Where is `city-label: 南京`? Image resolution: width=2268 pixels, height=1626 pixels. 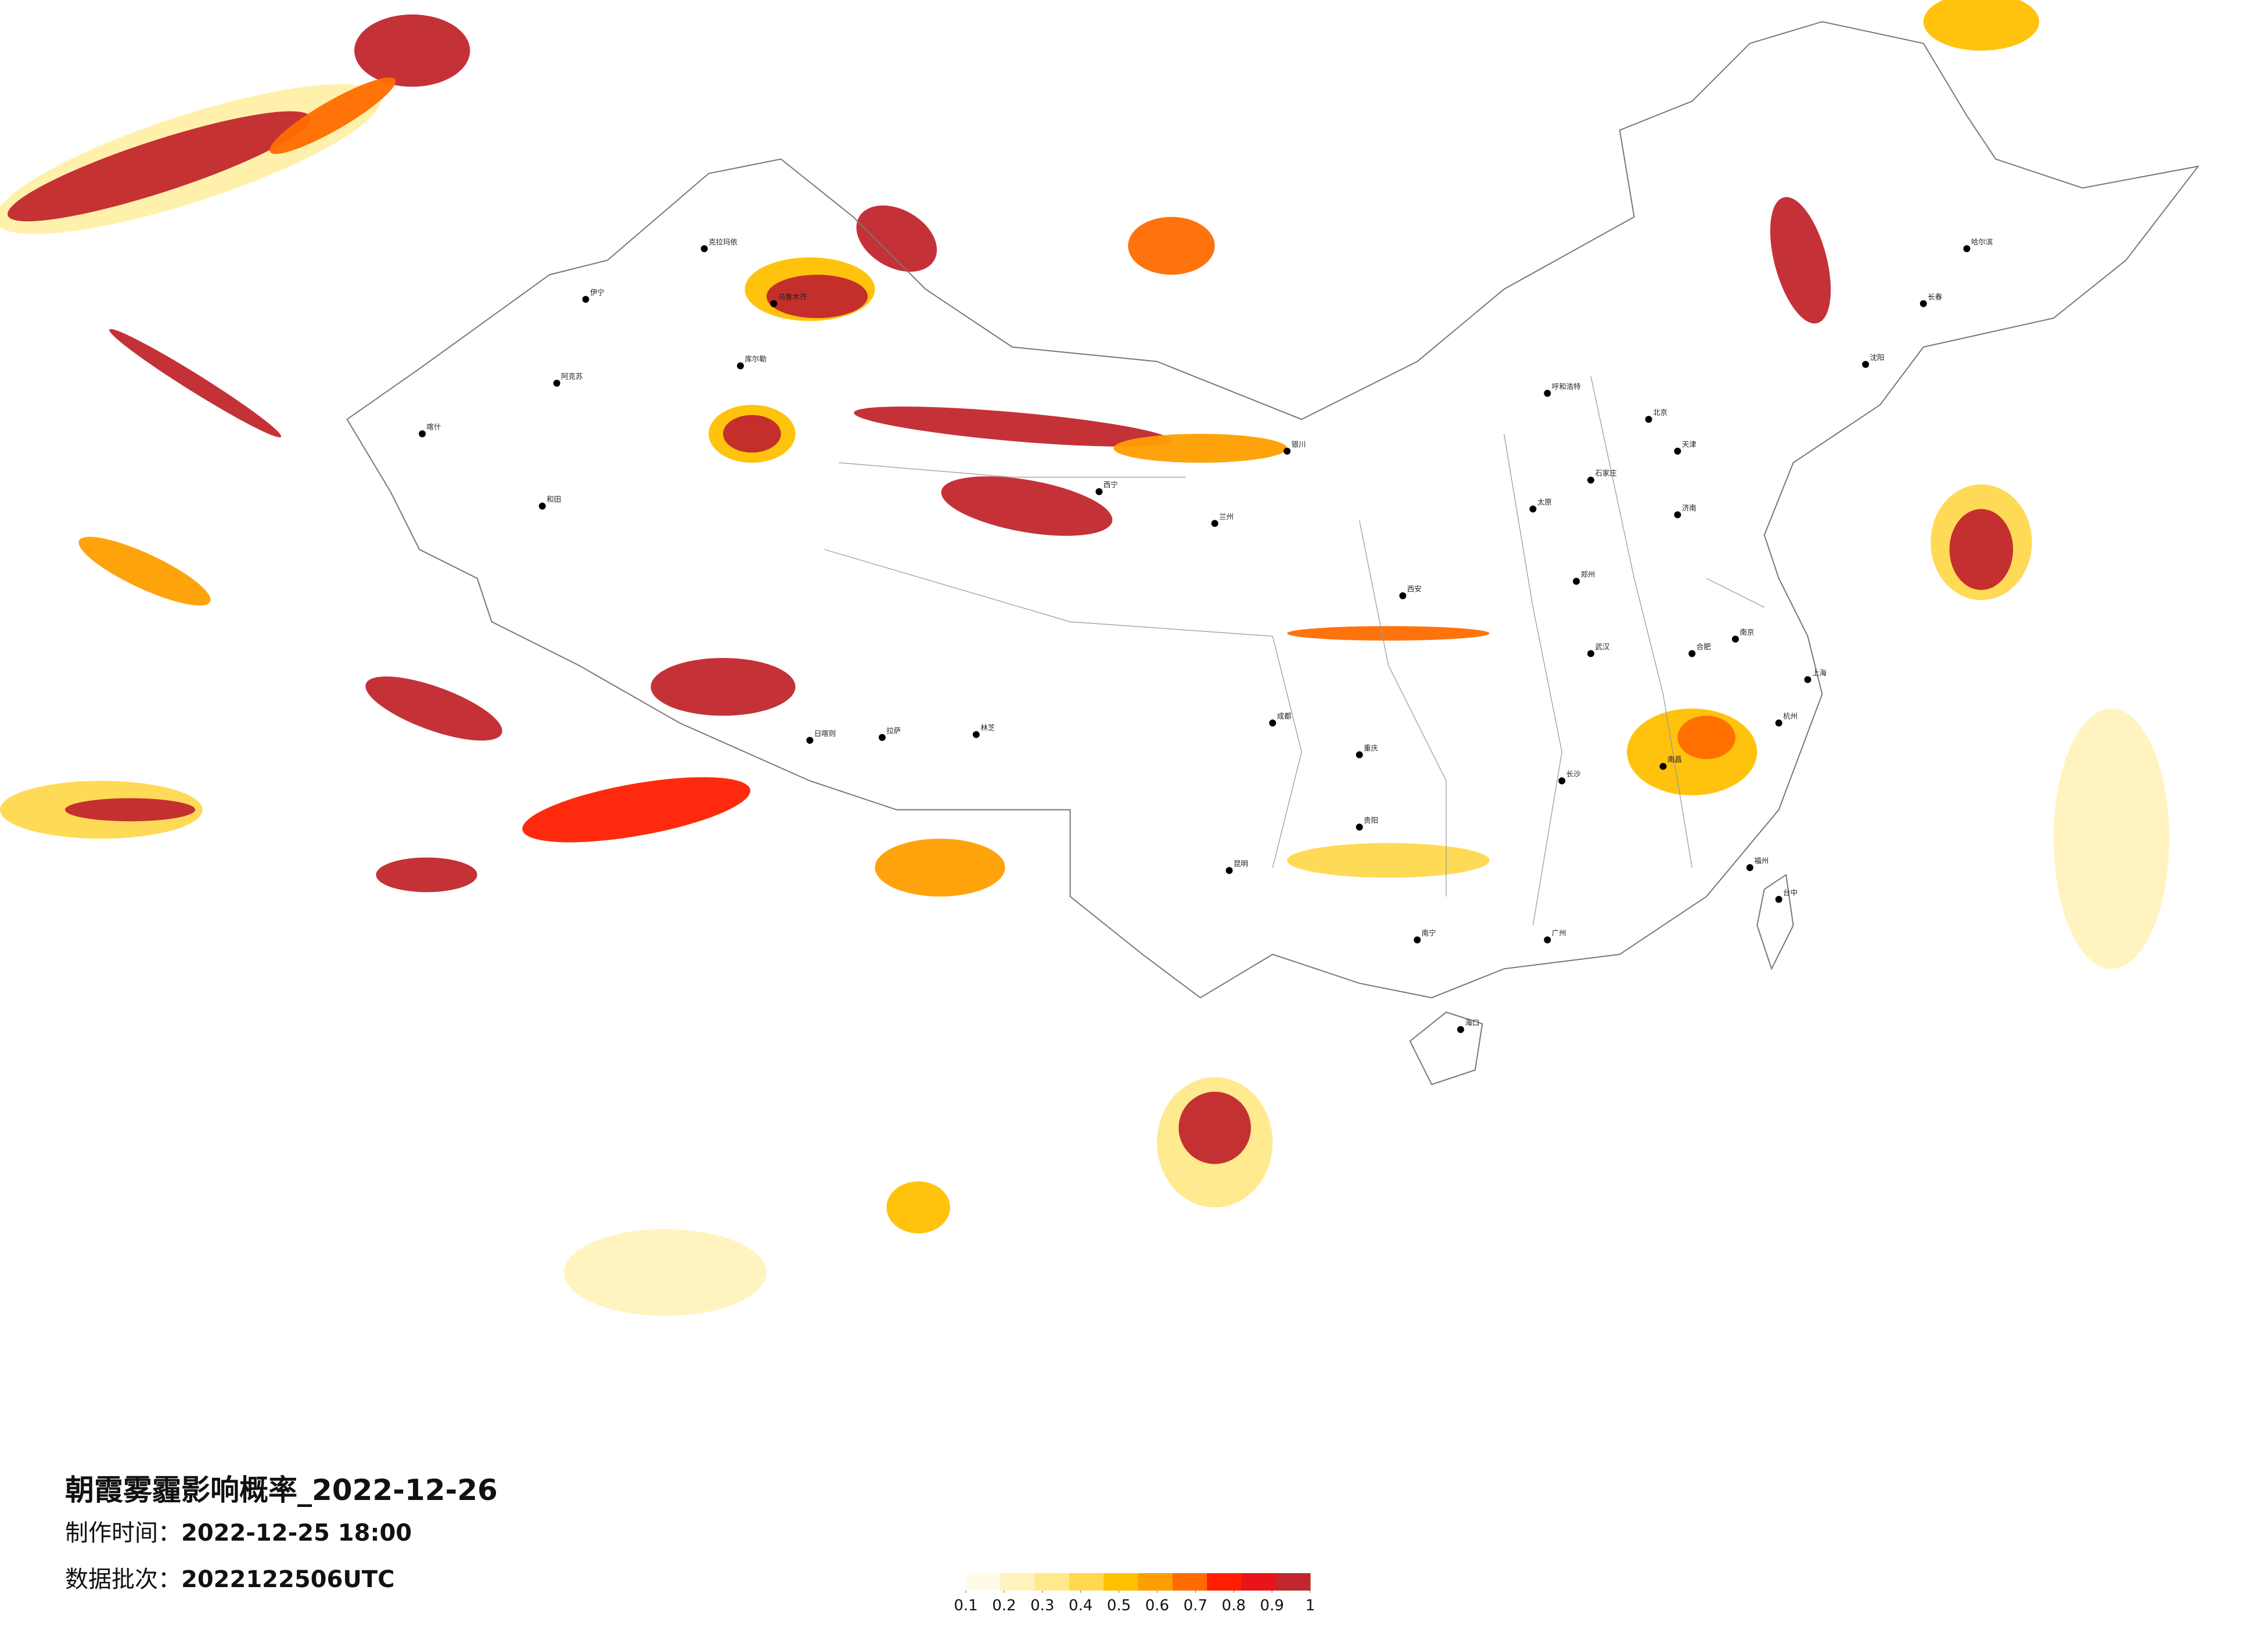 city-label: 南京 is located at coordinates (1746, 632).